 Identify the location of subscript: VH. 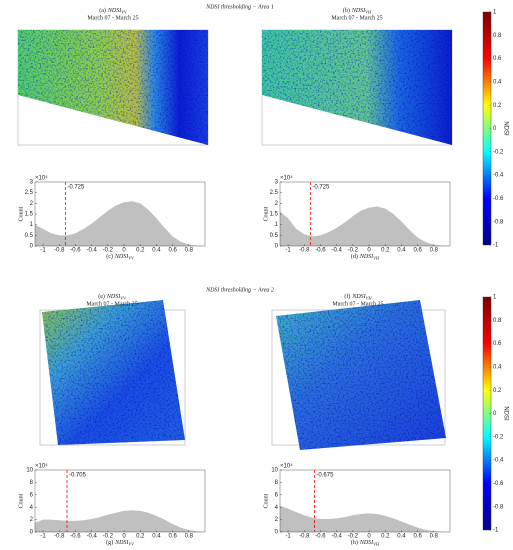
(376, 258).